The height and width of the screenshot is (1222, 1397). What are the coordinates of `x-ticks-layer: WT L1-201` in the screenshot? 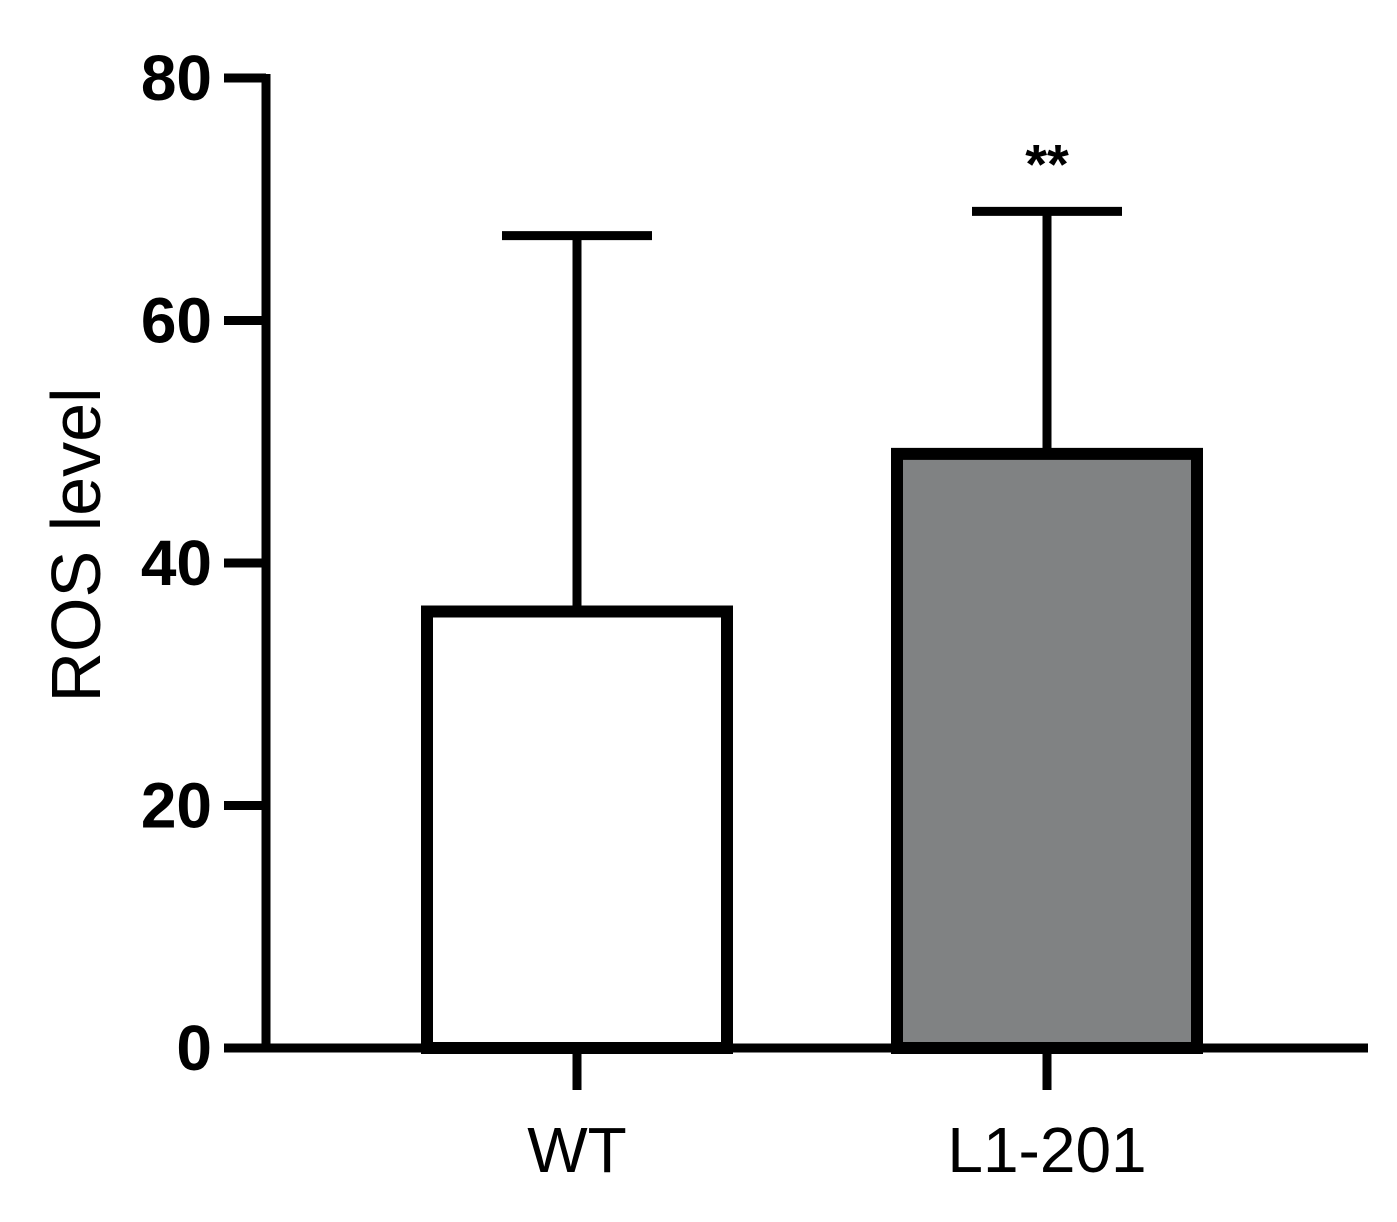 It's located at (837, 1117).